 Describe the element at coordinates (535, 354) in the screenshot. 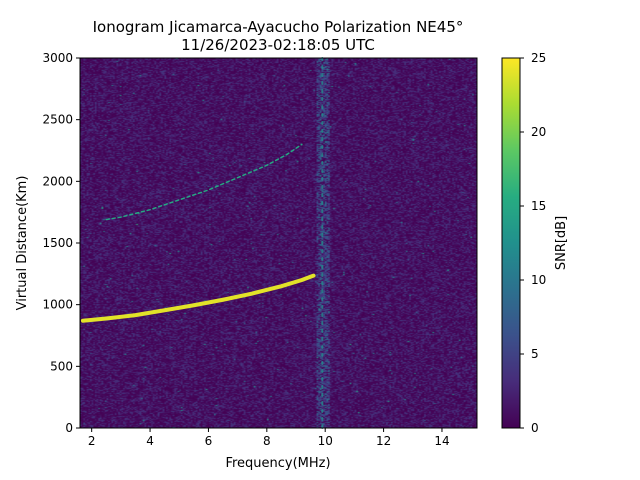

I see `colorbar-tick-label: 5` at that location.